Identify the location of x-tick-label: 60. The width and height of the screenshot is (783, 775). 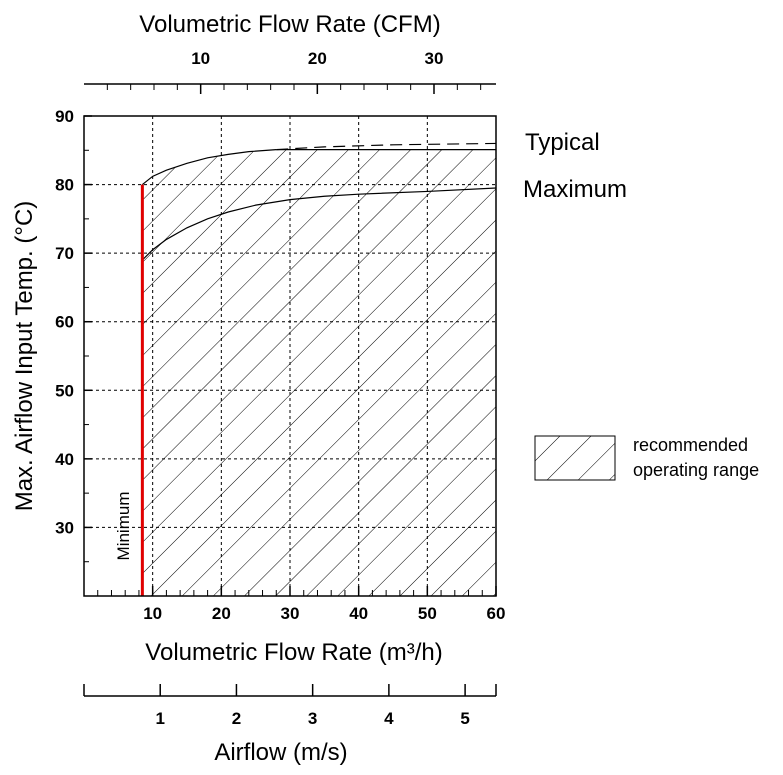
(496, 613).